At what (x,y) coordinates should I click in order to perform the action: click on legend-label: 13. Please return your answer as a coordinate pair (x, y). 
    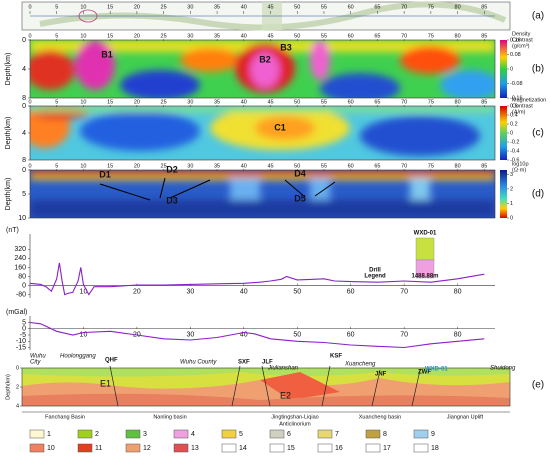
    Looking at the image, I should click on (195, 448).